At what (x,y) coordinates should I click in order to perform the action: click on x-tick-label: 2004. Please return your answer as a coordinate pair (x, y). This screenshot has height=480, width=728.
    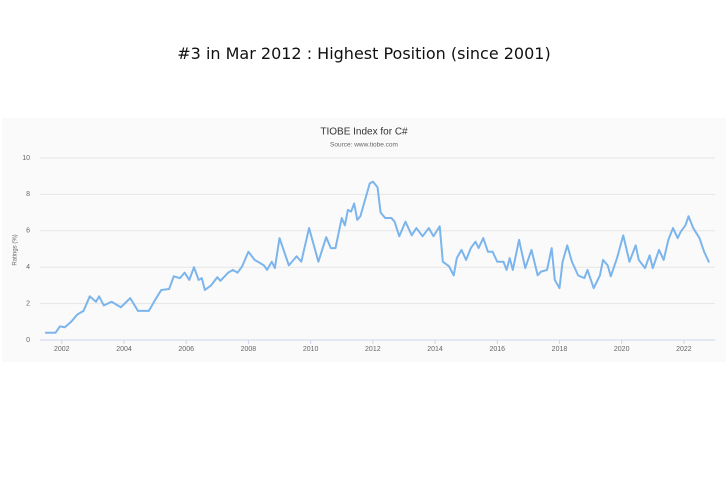
    Looking at the image, I should click on (124, 349).